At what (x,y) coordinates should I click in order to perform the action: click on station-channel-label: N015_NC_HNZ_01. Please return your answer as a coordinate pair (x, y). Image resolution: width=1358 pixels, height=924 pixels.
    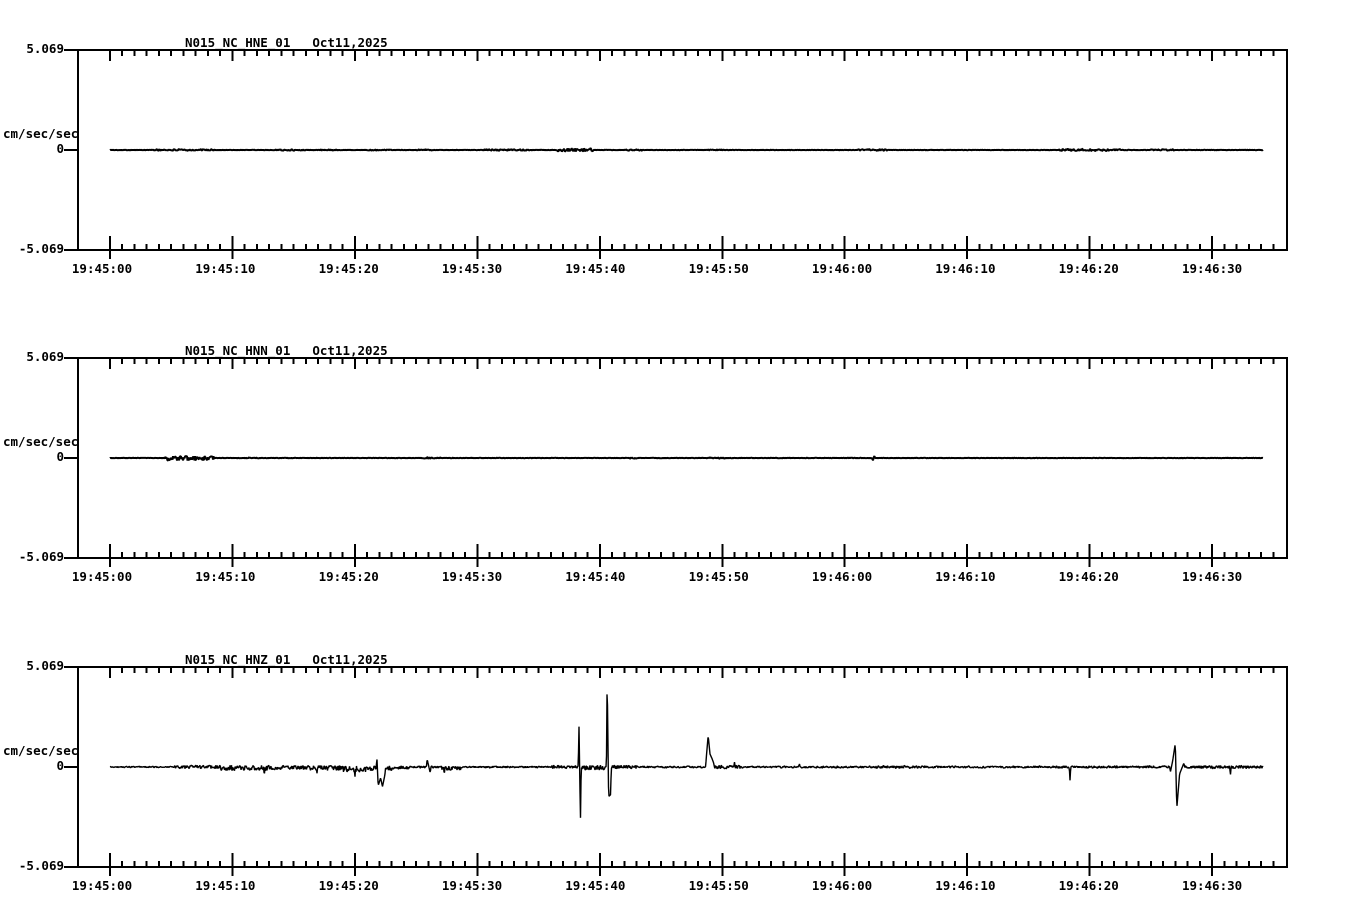
    Looking at the image, I should click on (238, 659).